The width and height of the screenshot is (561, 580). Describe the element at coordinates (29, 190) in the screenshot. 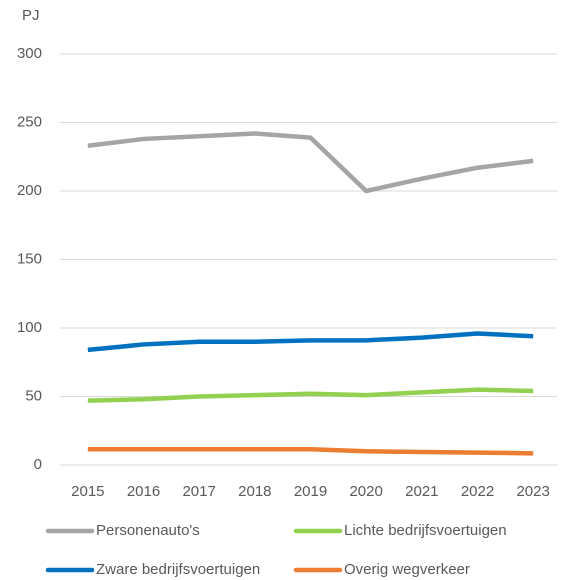

I see `y-tick-label: 200` at that location.